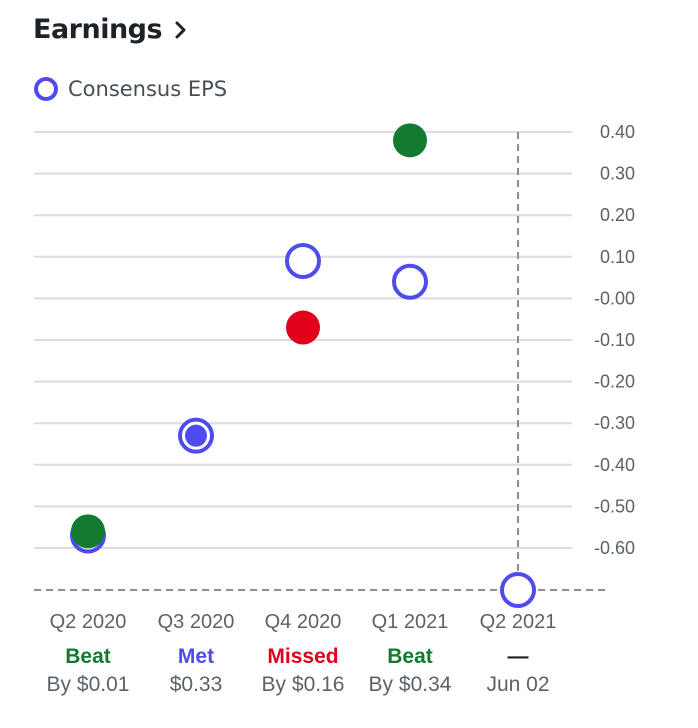 This screenshot has width=698, height=728. What do you see at coordinates (196, 622) in the screenshot?
I see `x-tick-label: Q3 2020` at bounding box center [196, 622].